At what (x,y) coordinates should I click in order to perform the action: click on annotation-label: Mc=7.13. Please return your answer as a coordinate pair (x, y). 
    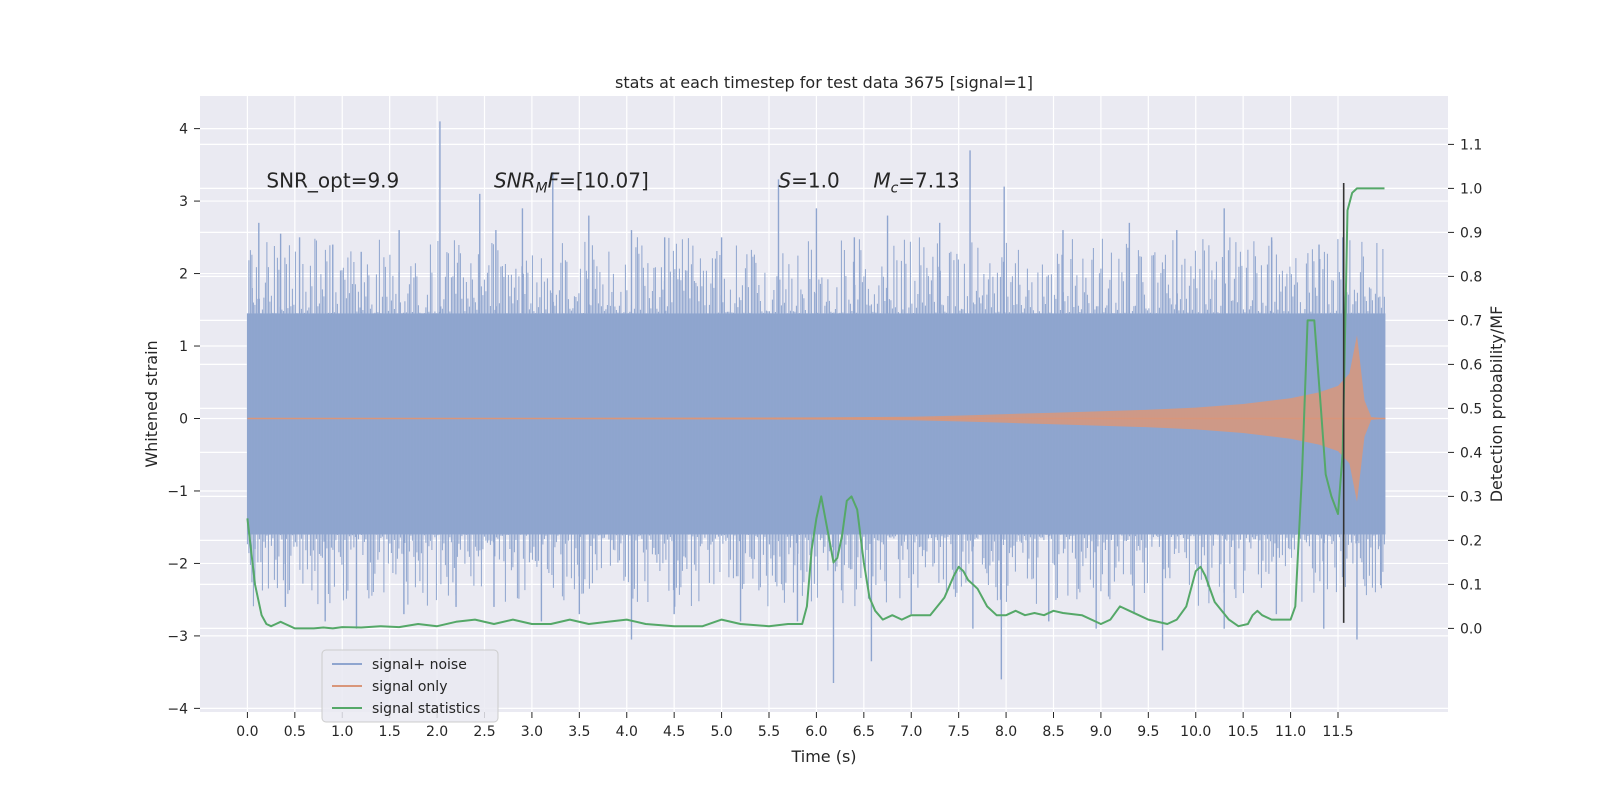
    Looking at the image, I should click on (916, 182).